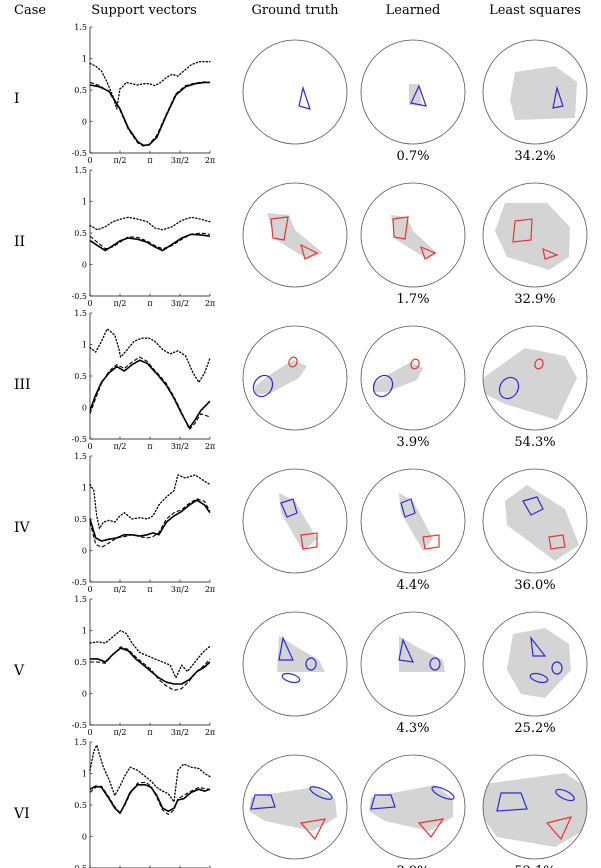 This screenshot has height=868, width=601. I want to click on learned-error-label: 0.7%, so click(412, 156).